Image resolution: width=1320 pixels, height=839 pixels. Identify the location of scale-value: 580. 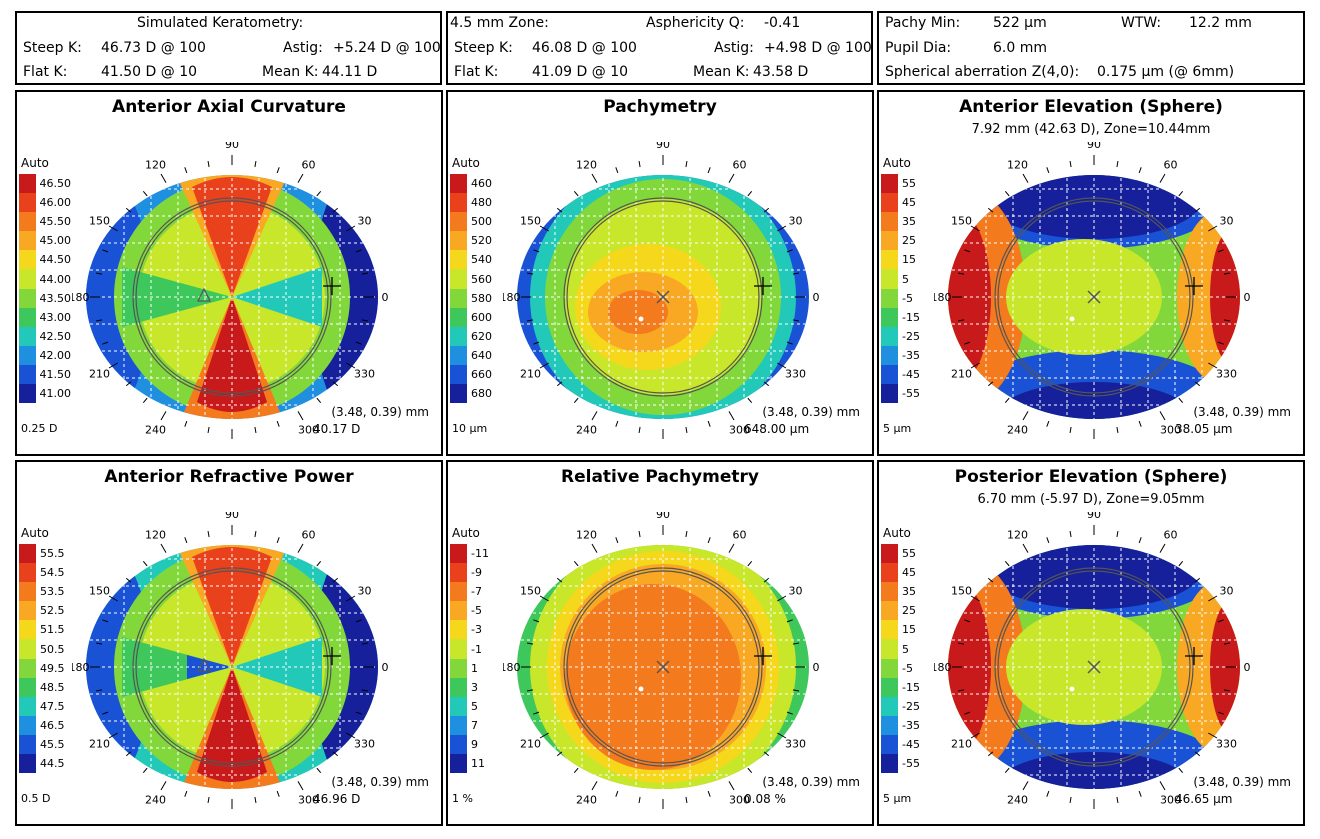
(481, 298).